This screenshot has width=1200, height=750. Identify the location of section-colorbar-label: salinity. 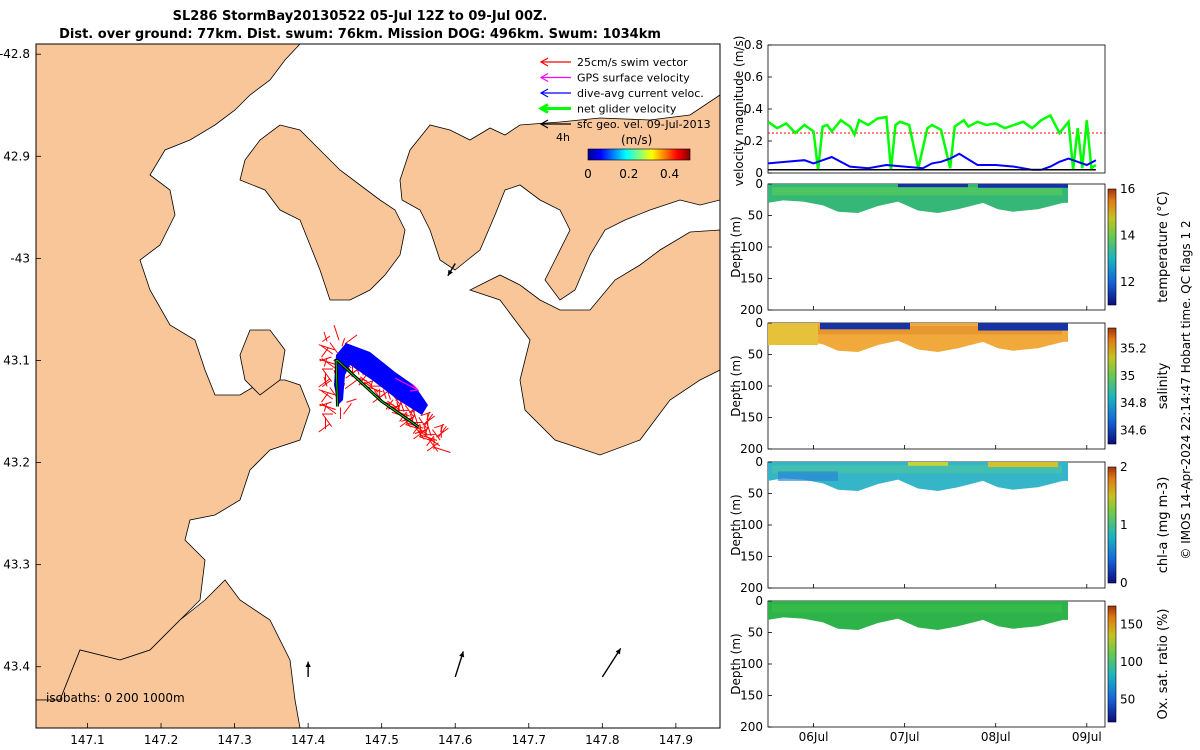
(1163, 385).